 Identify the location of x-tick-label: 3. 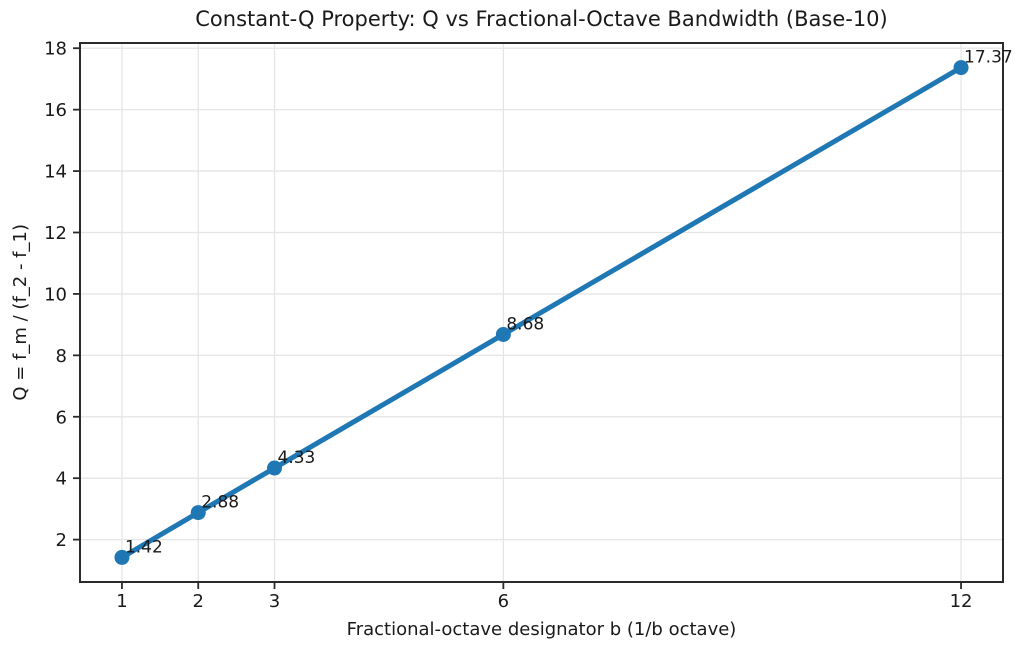
(274, 601).